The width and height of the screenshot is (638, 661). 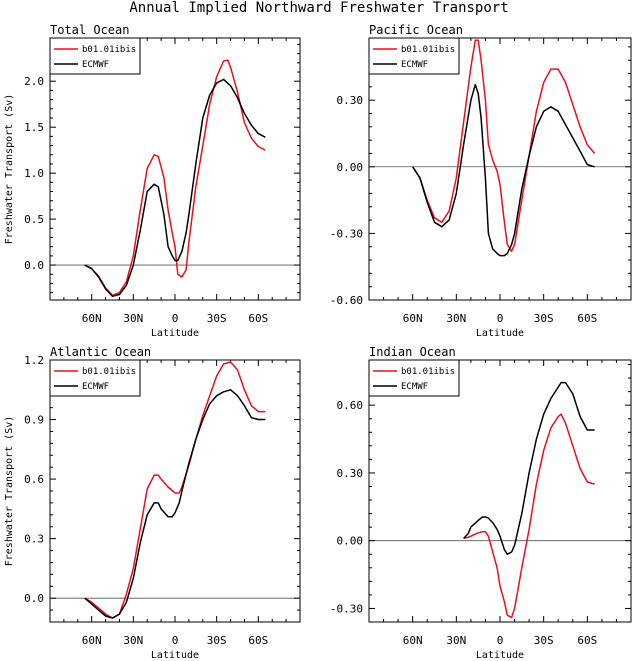 What do you see at coordinates (350, 541) in the screenshot?
I see `indian-ocean-y-tick-label: 0.00` at bounding box center [350, 541].